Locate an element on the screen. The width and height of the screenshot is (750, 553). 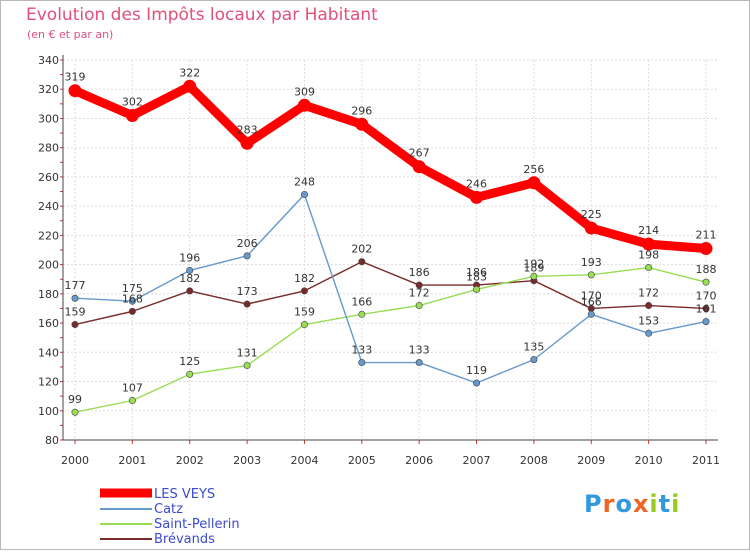
data-label-les-veys: 214 is located at coordinates (648, 230).